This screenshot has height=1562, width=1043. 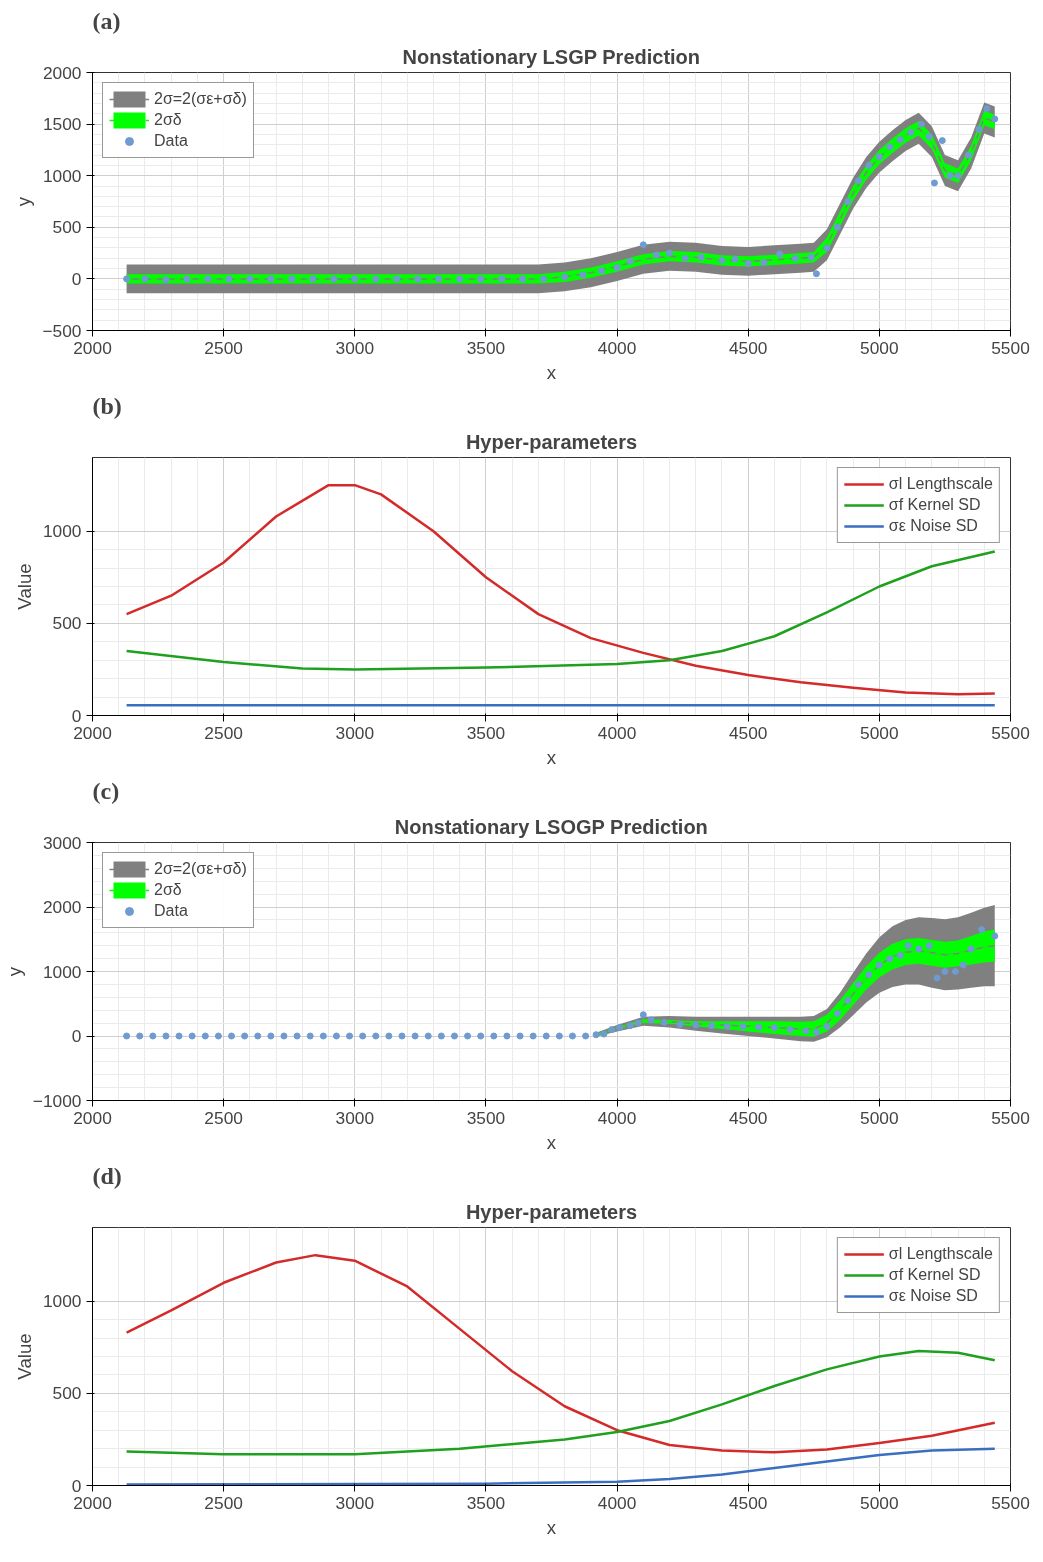 I want to click on text: (c), so click(x=106, y=790).